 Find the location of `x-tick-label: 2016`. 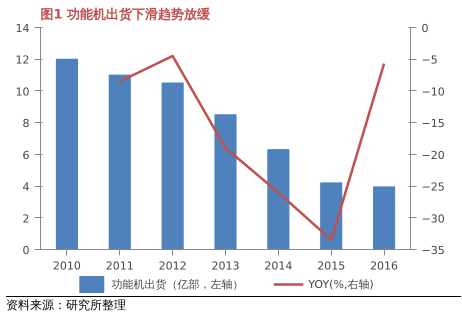

x-tick-label: 2016 is located at coordinates (384, 266).